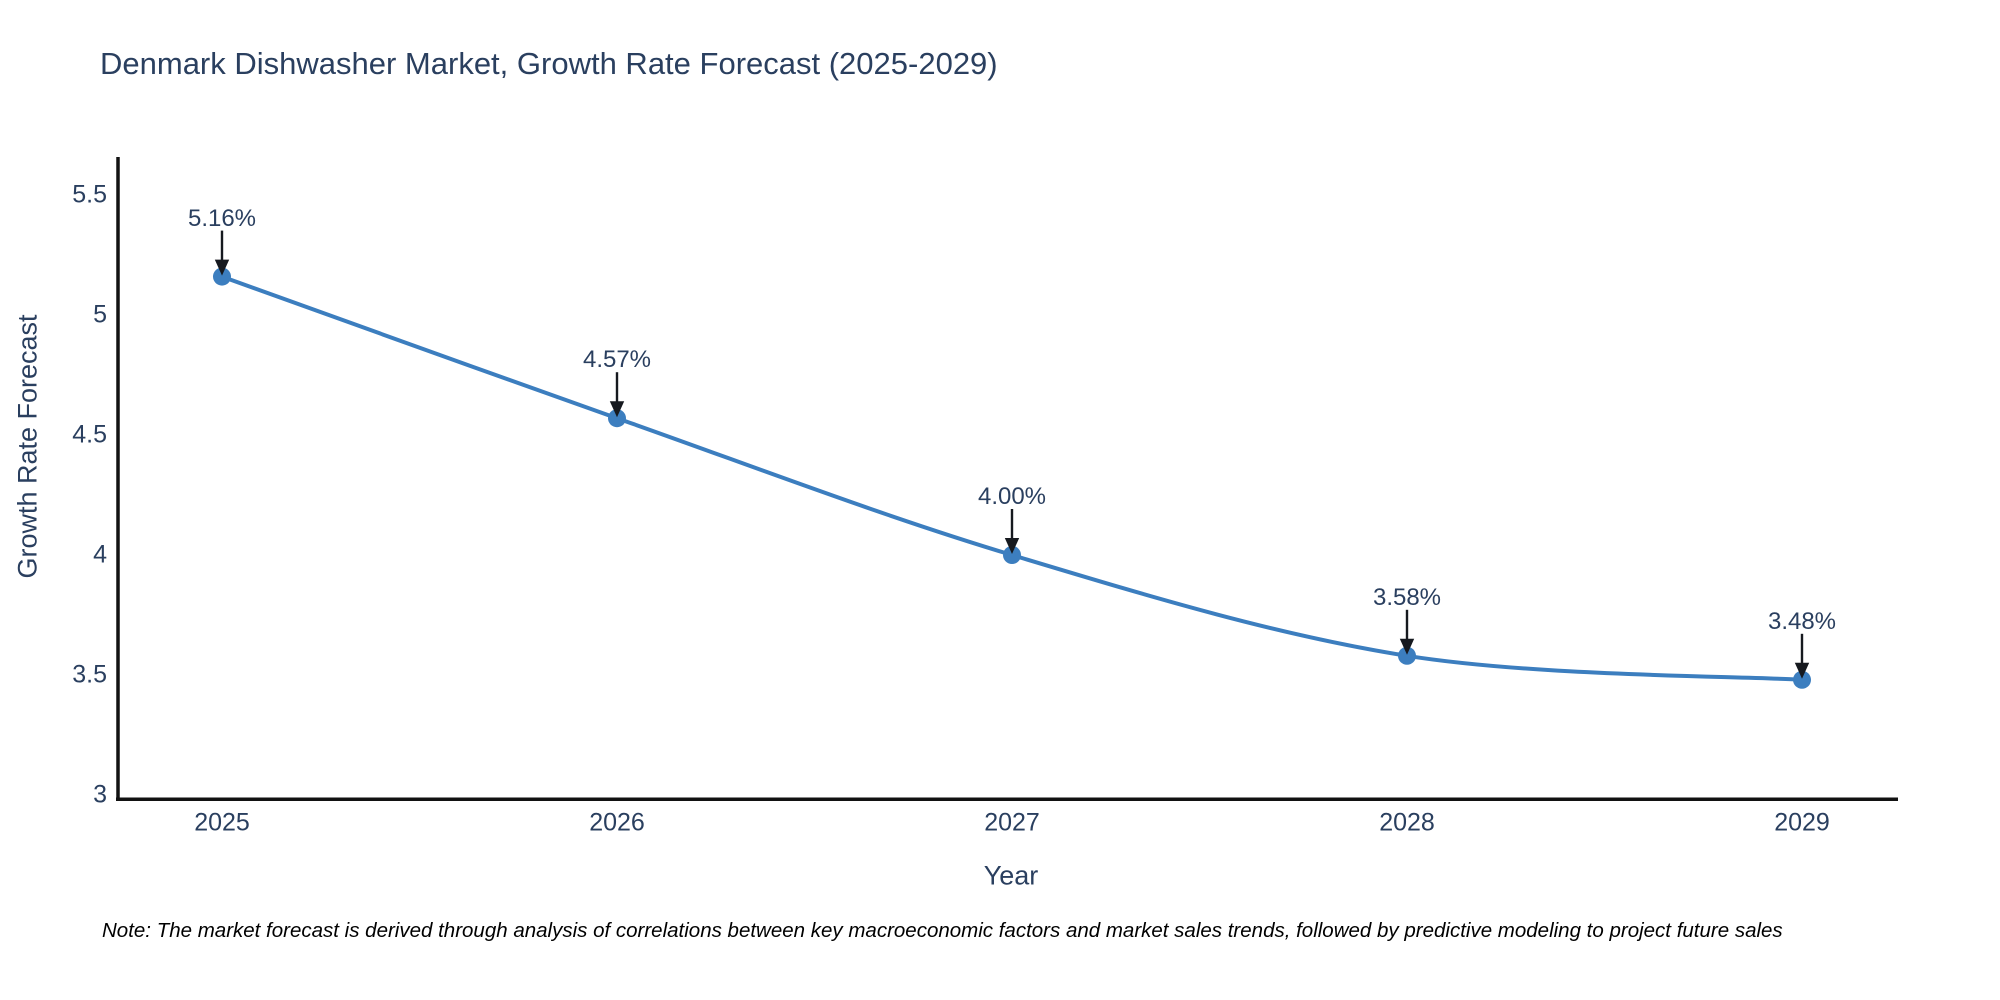 This screenshot has height=1000, width=2000. What do you see at coordinates (222, 218) in the screenshot?
I see `data-point-value-label: 5.16%` at bounding box center [222, 218].